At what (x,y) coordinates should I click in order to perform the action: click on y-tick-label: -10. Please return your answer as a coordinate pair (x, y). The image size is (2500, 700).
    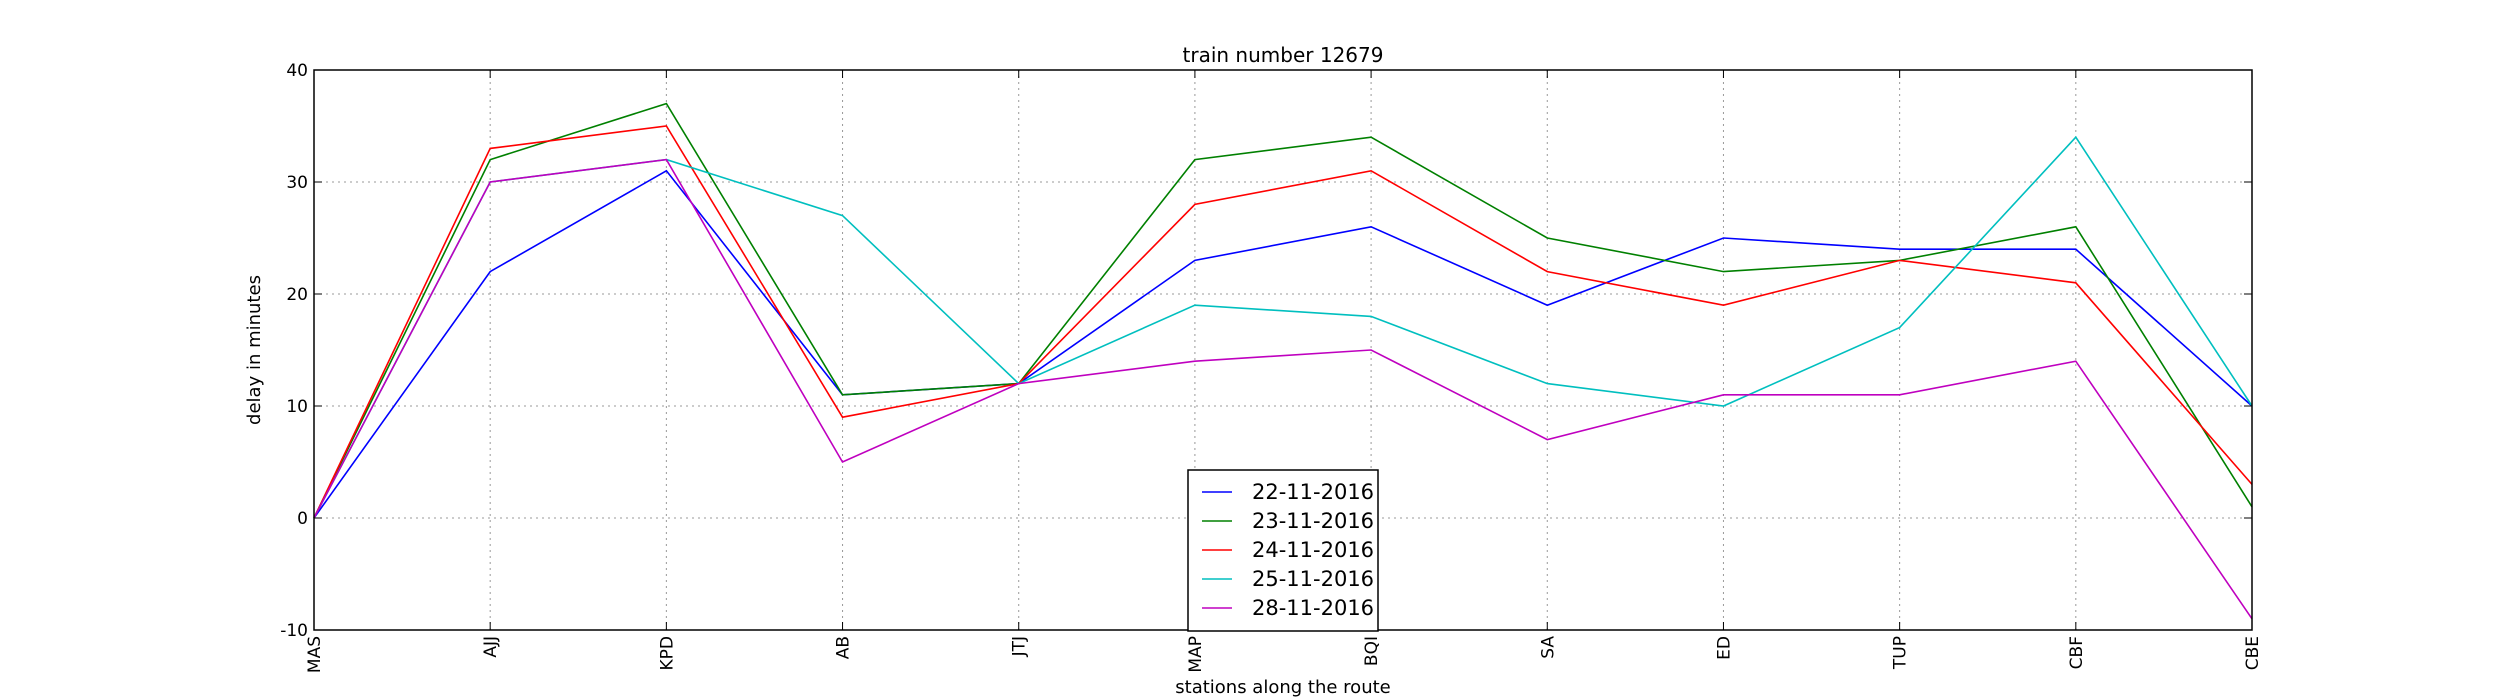
    Looking at the image, I should click on (294, 631).